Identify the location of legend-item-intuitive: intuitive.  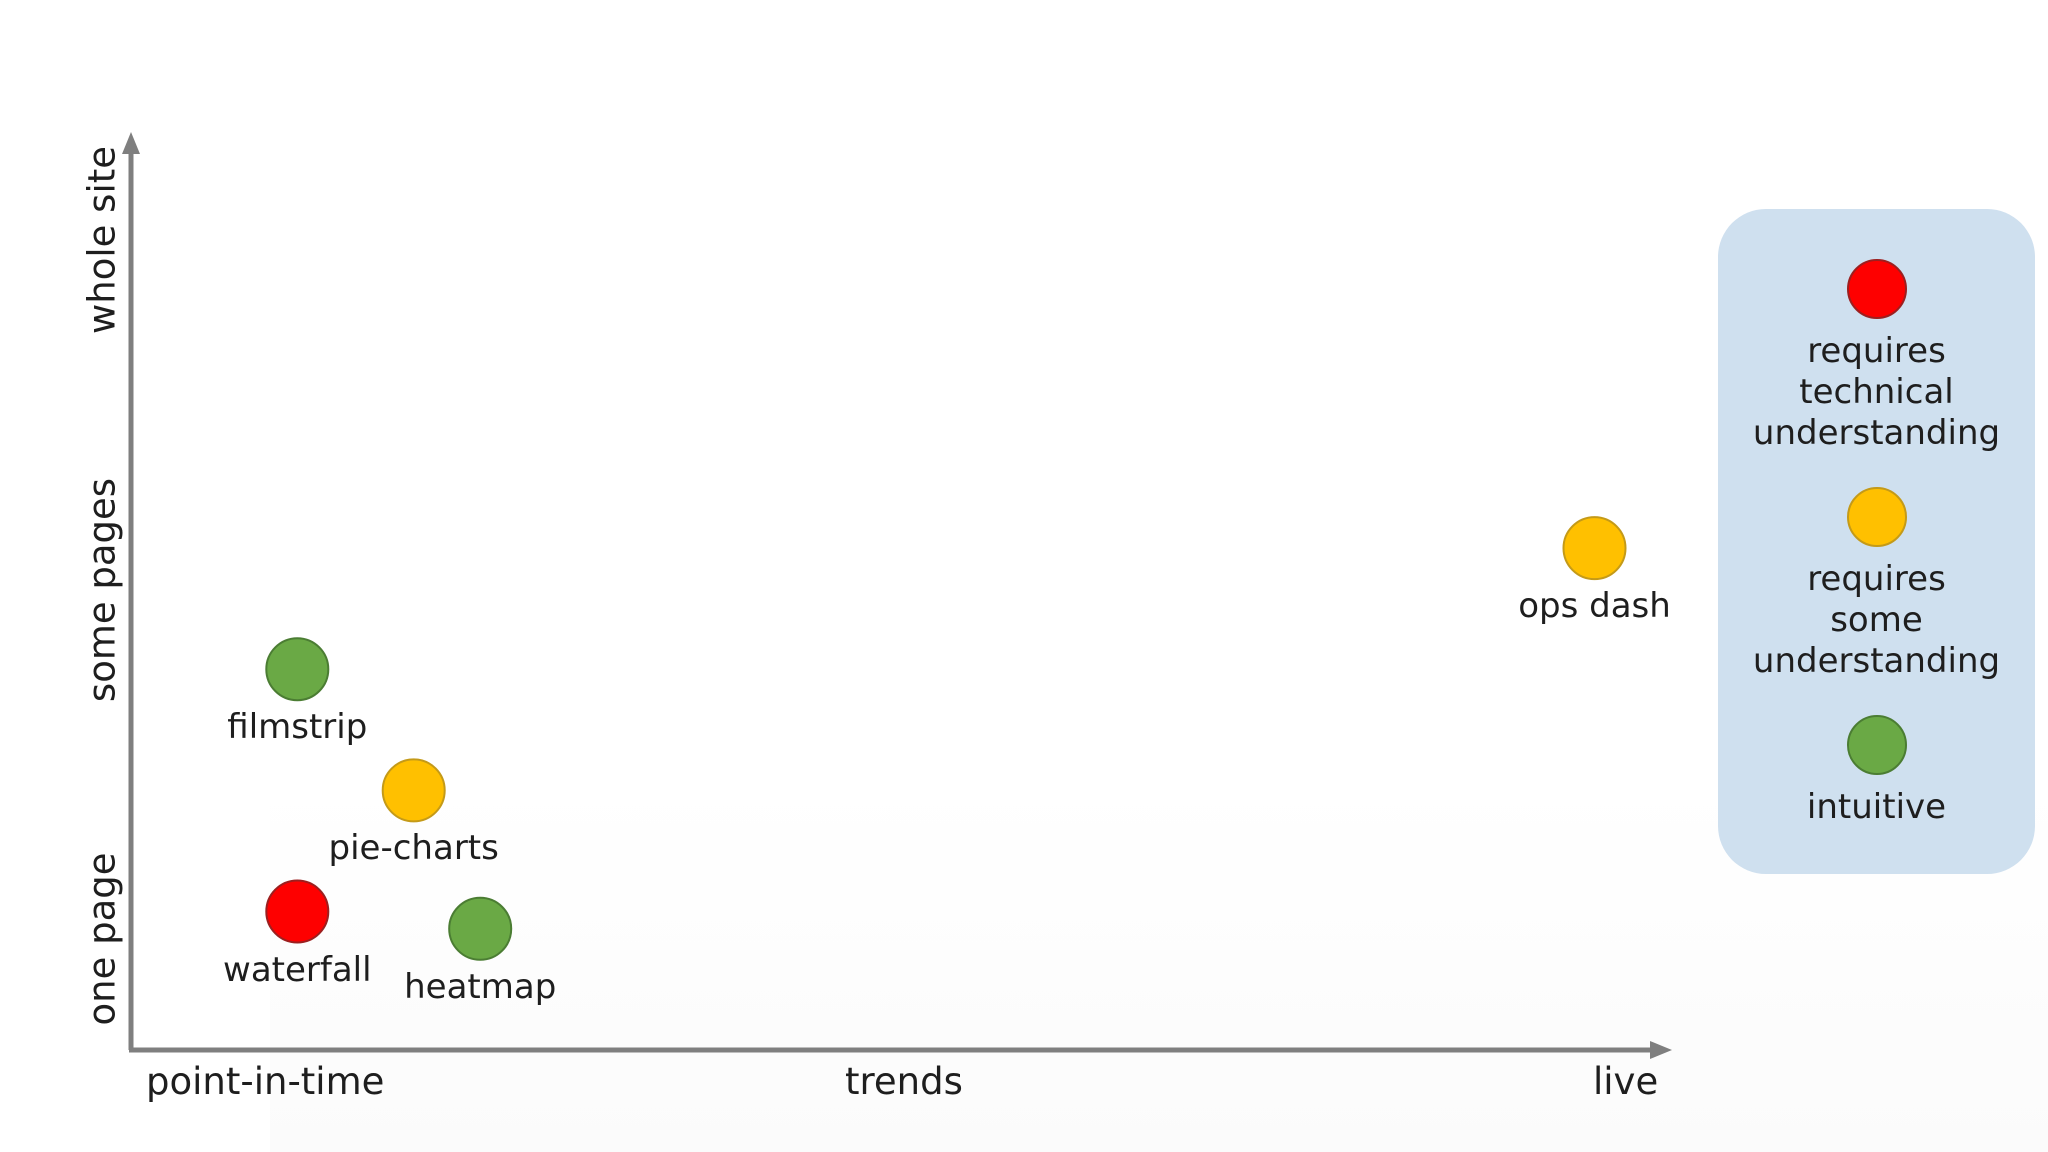
(1876, 771).